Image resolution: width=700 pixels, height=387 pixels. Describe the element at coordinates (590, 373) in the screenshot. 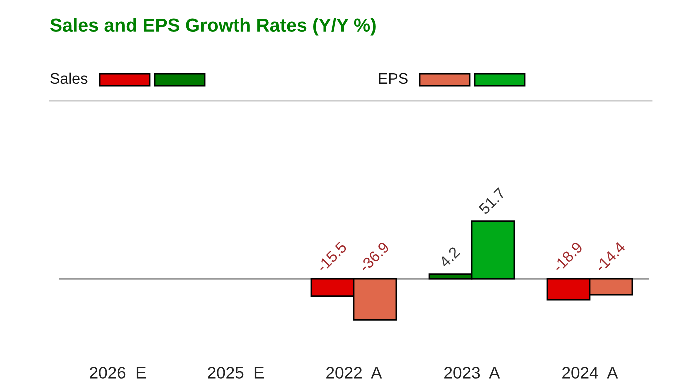

I see `x-tick-label: 2024 A` at that location.